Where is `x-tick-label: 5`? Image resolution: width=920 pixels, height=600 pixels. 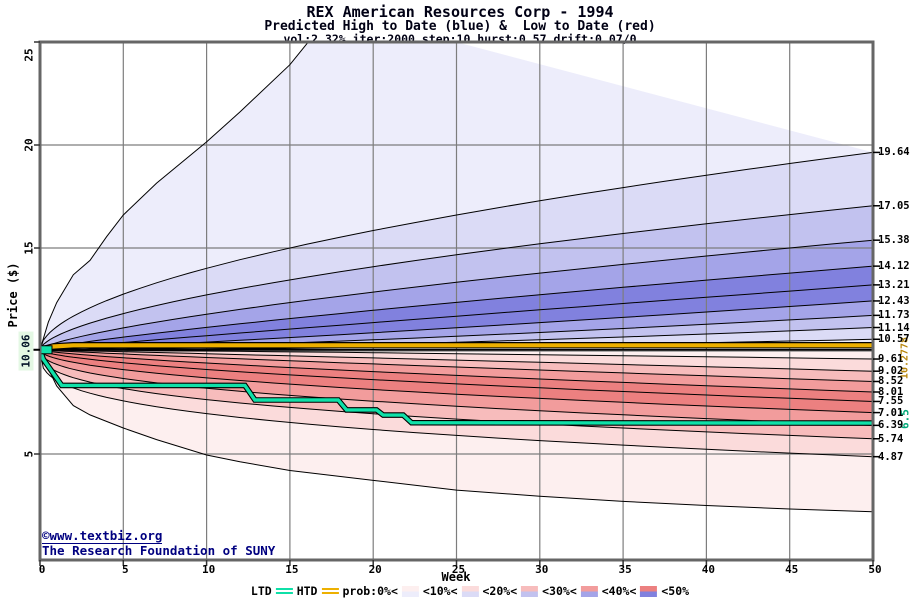
x-tick-label: 5 is located at coordinates (125, 569).